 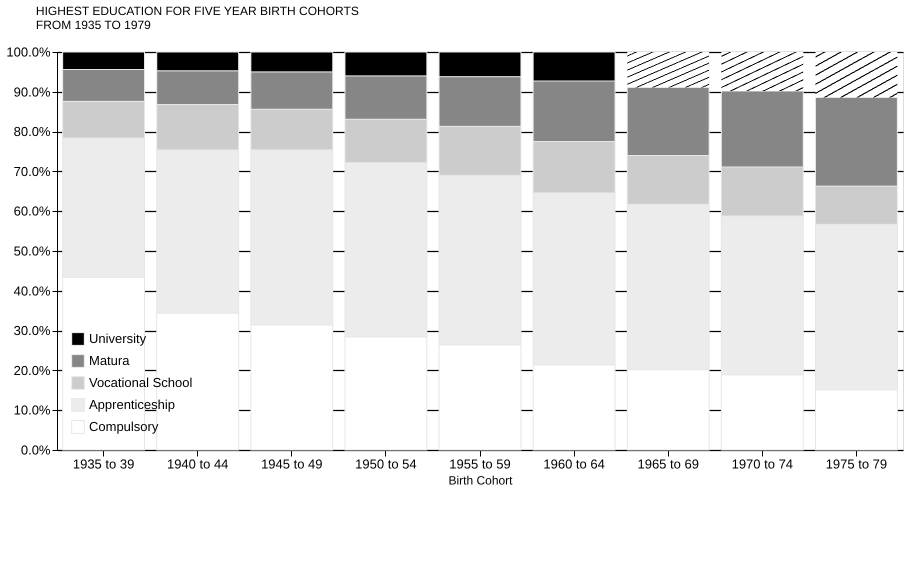 I want to click on legend-label: University, so click(x=118, y=338).